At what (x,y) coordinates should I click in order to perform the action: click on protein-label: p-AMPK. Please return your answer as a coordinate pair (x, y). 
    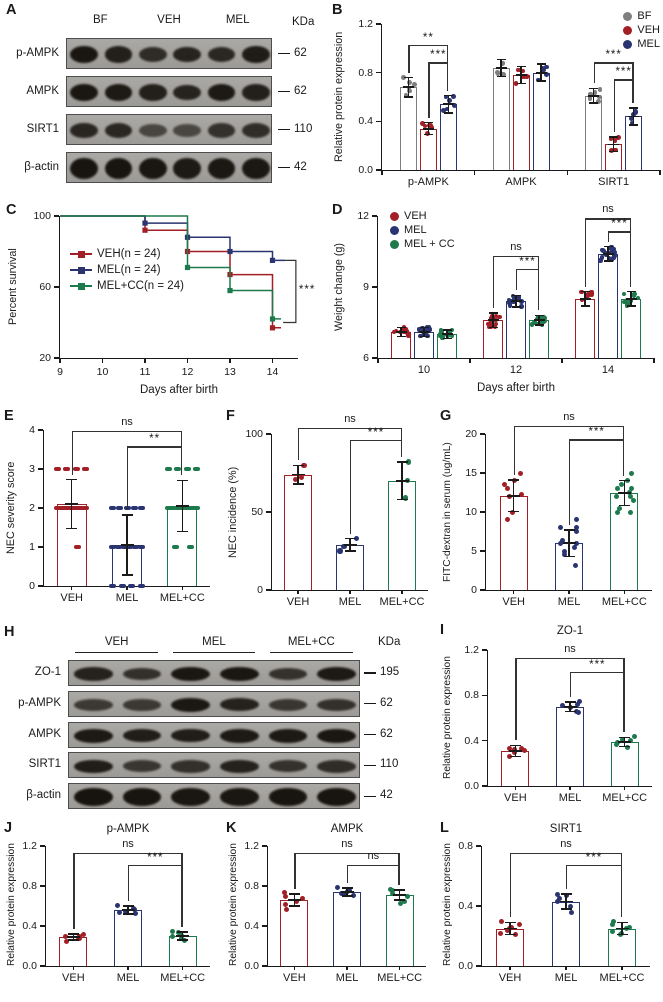
    Looking at the image, I should click on (39, 702).